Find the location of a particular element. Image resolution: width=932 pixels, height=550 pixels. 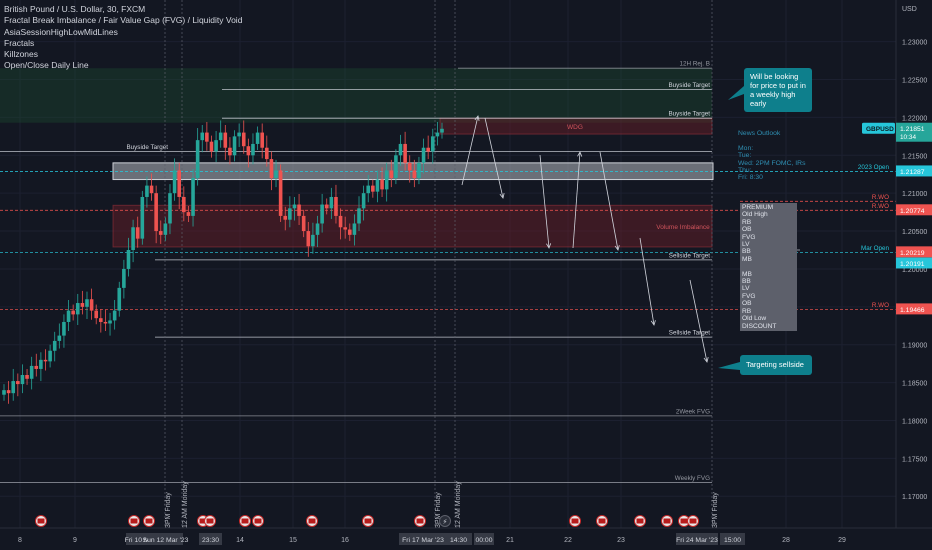

pd-line: FVG is located at coordinates (749, 237).